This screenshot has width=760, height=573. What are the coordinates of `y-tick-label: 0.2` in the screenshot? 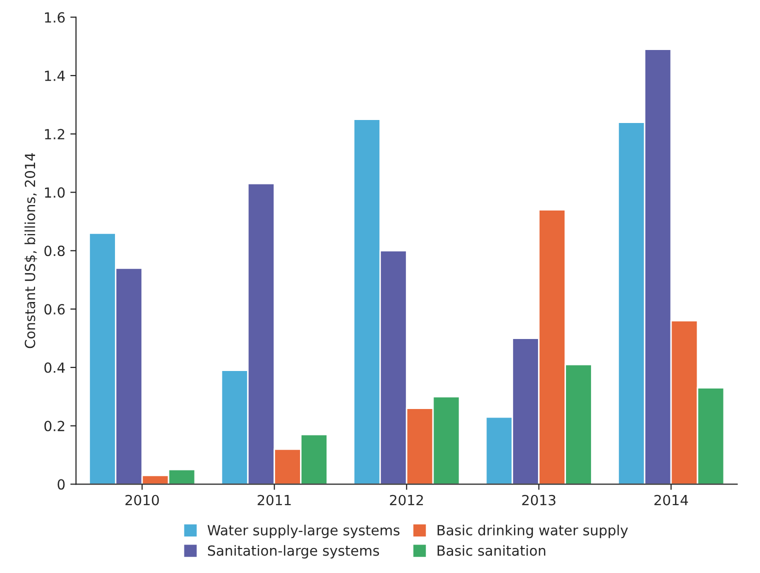 It's located at (54, 426).